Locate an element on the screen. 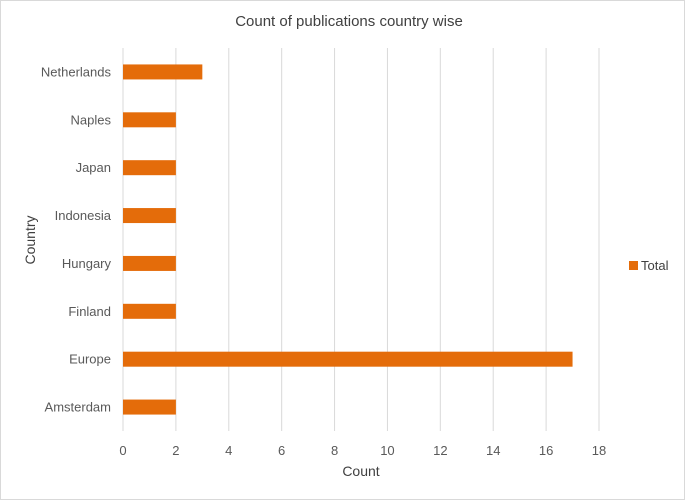 This screenshot has width=685, height=500. x-tick-label: 2 is located at coordinates (175, 450).